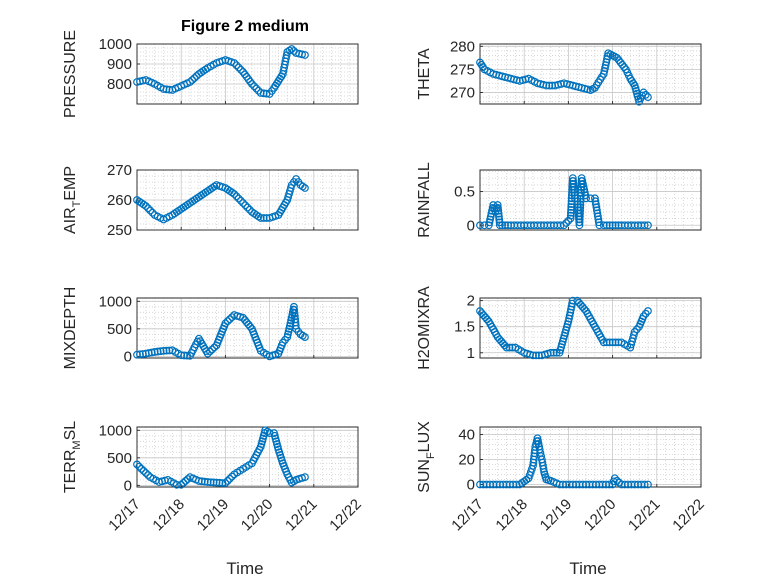 This screenshot has width=778, height=583. Describe the element at coordinates (644, 515) in the screenshot. I see `x-tick-label: 12/21` at that location.